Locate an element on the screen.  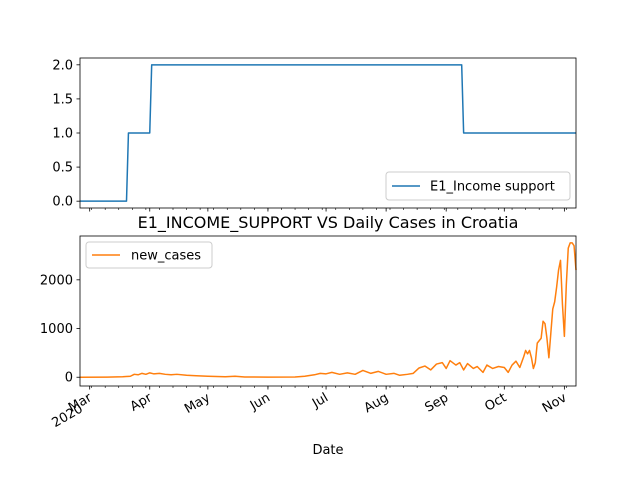
daily-cases-ytick-label: 0 is located at coordinates (69, 378).